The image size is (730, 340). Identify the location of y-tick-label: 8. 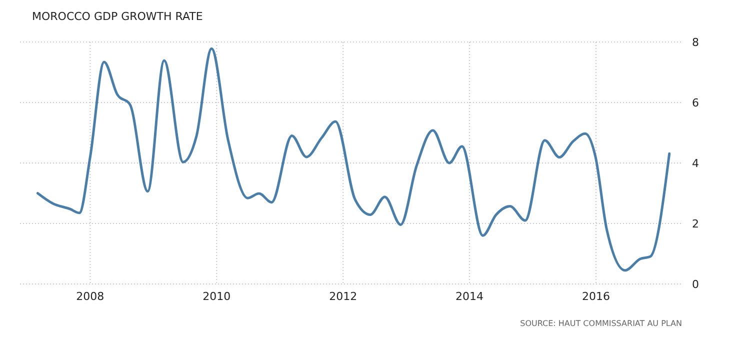
(695, 42).